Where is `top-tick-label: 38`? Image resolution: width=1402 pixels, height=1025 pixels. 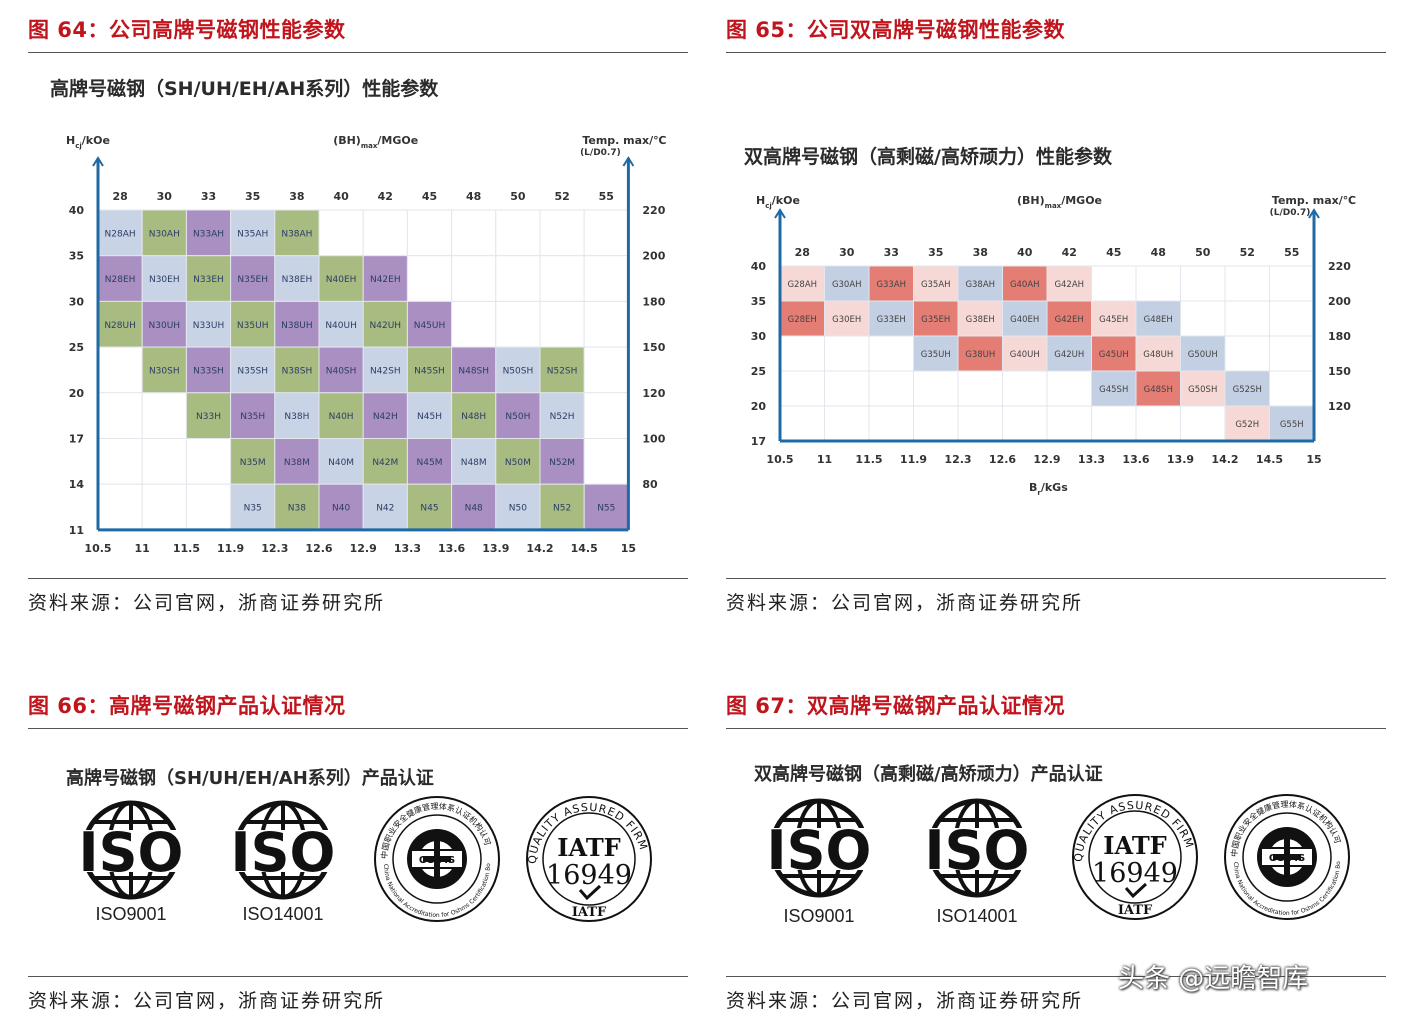 top-tick-label: 38 is located at coordinates (980, 252).